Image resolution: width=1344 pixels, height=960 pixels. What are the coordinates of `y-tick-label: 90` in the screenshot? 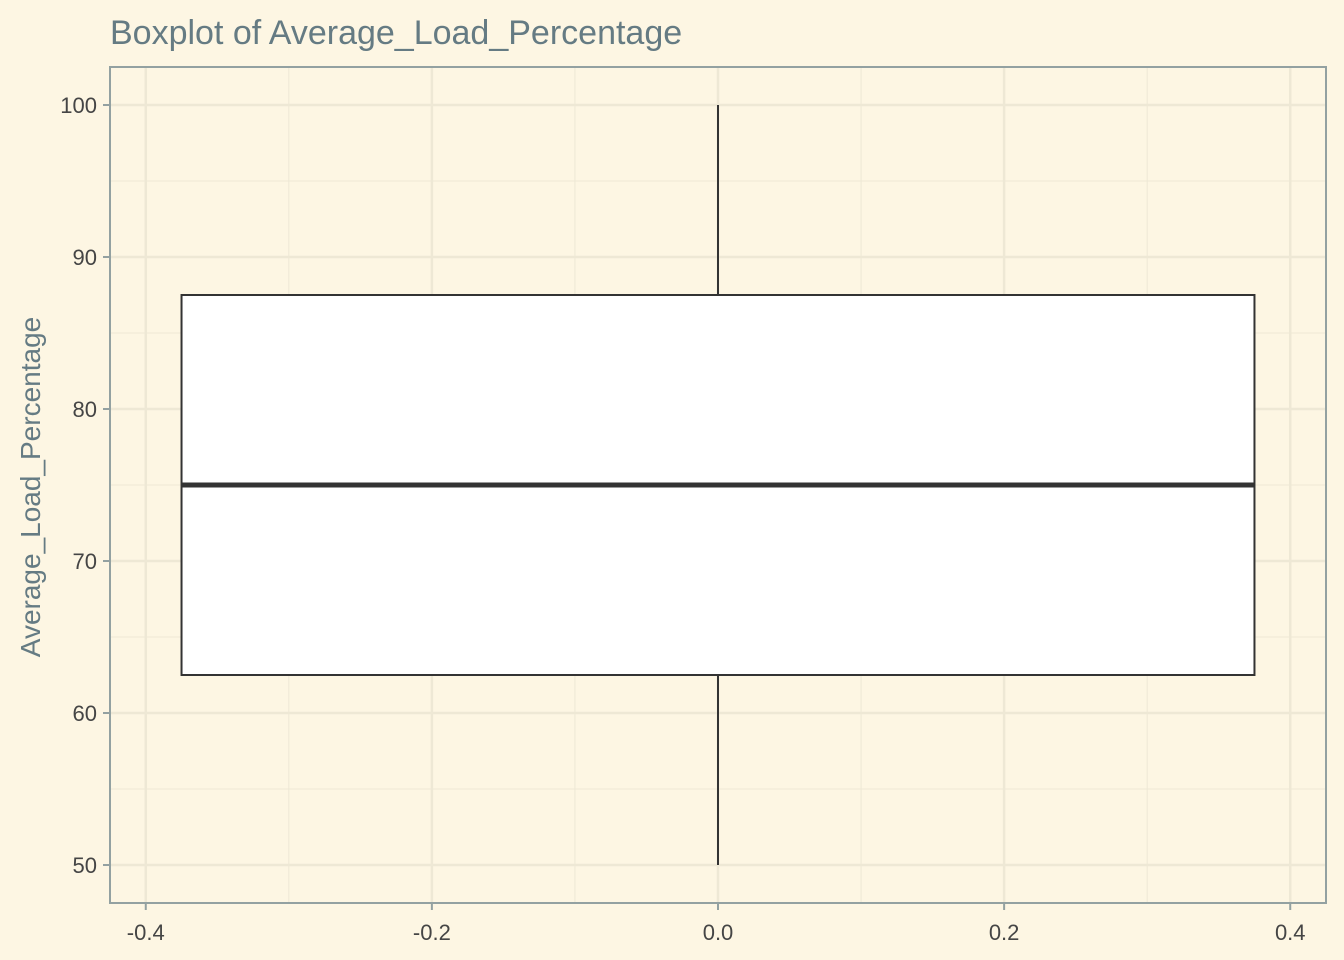 It's located at (85, 257).